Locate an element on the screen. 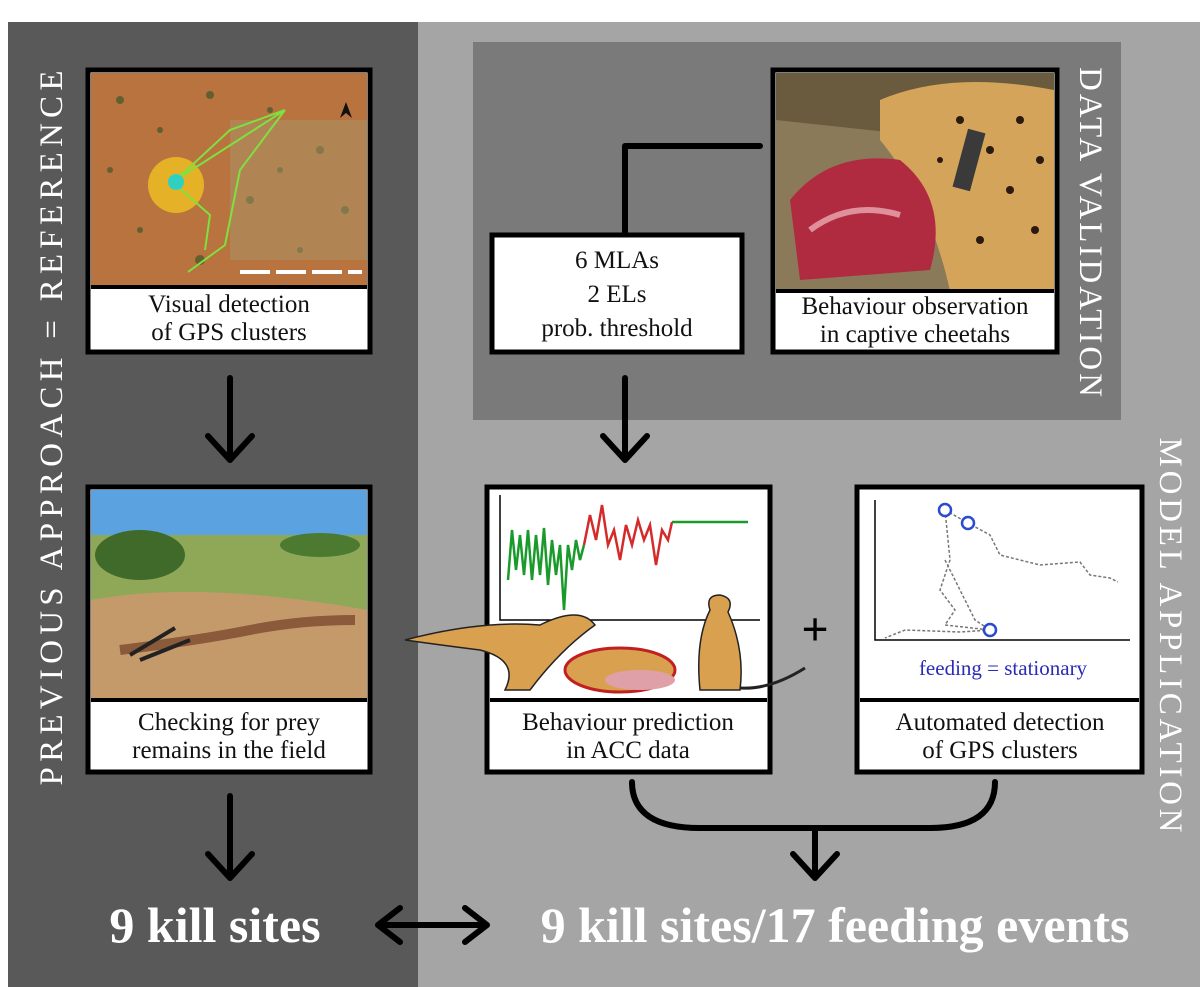  caption: in captive cheetahs is located at coordinates (915, 334).